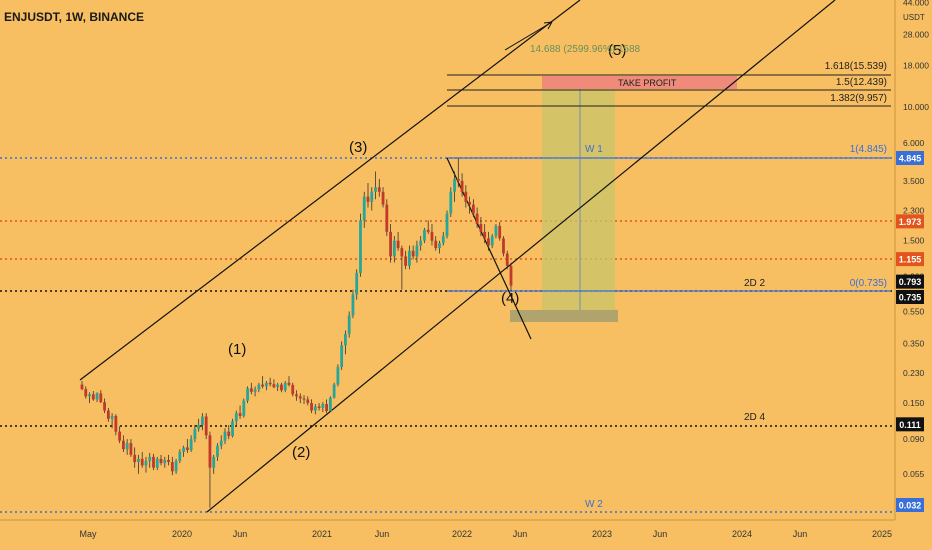 The width and height of the screenshot is (932, 550). Describe the element at coordinates (548, 25) in the screenshot. I see `channel-arrow-head` at that location.